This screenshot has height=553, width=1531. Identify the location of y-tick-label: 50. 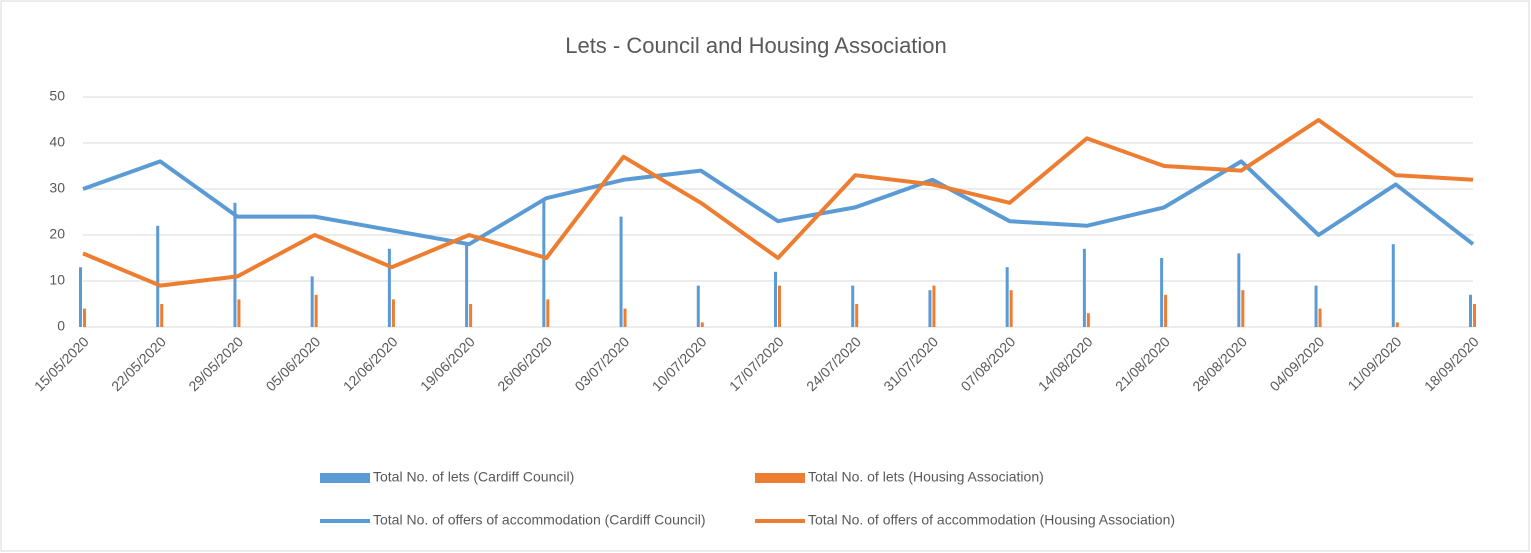
(57, 96).